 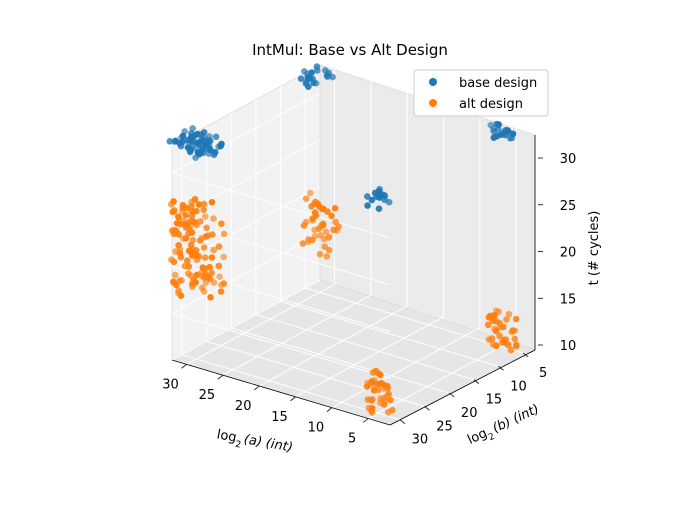 I want to click on legend-label-base: base design, so click(x=498, y=83).